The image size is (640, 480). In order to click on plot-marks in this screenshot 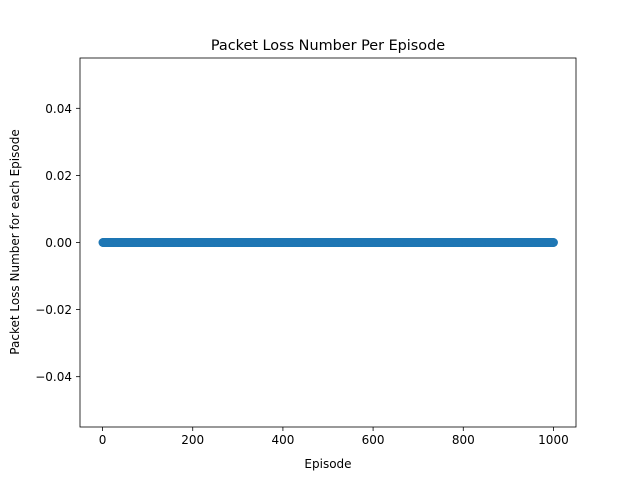, I will do `click(328, 242)`.